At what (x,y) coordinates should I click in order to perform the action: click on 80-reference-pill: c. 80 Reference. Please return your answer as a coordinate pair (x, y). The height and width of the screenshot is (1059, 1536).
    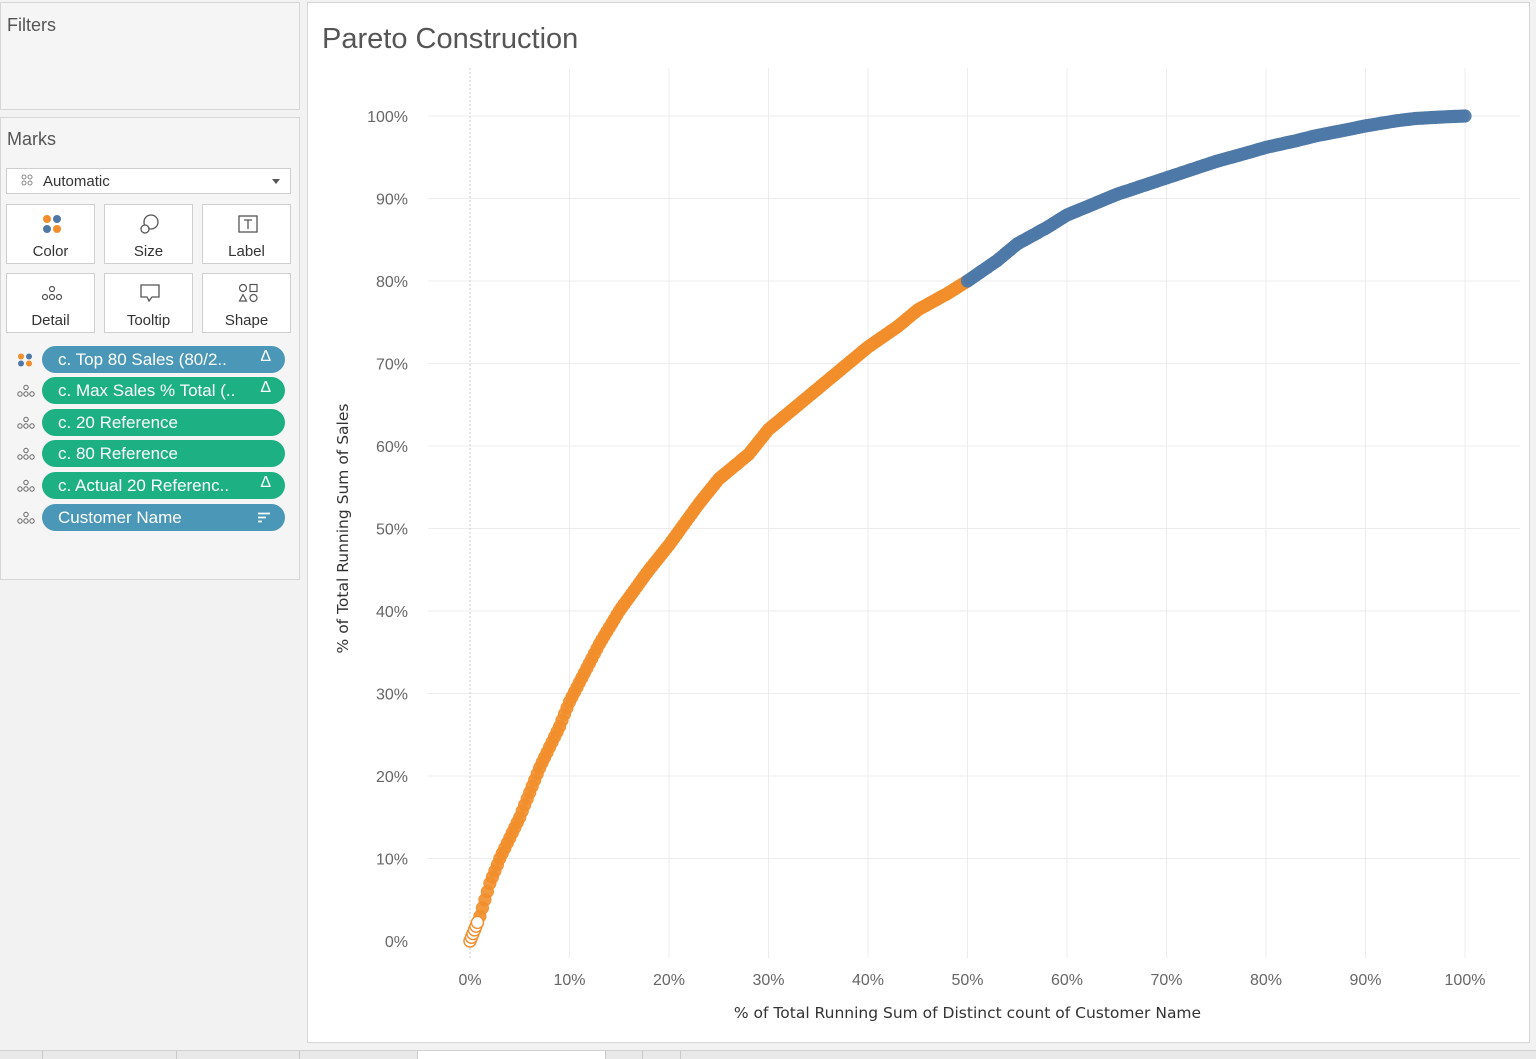
    Looking at the image, I should click on (163, 453).